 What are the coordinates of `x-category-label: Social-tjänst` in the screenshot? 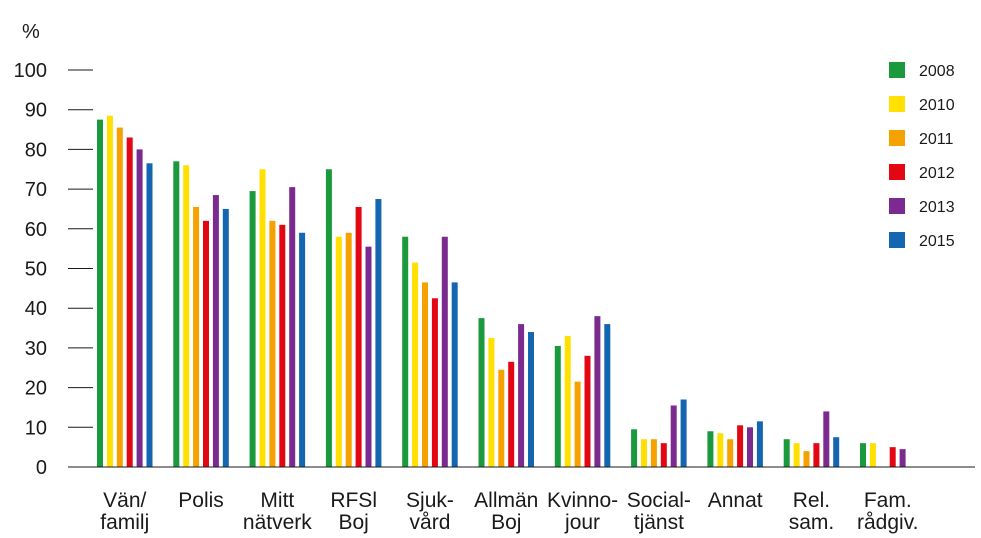 It's located at (659, 511).